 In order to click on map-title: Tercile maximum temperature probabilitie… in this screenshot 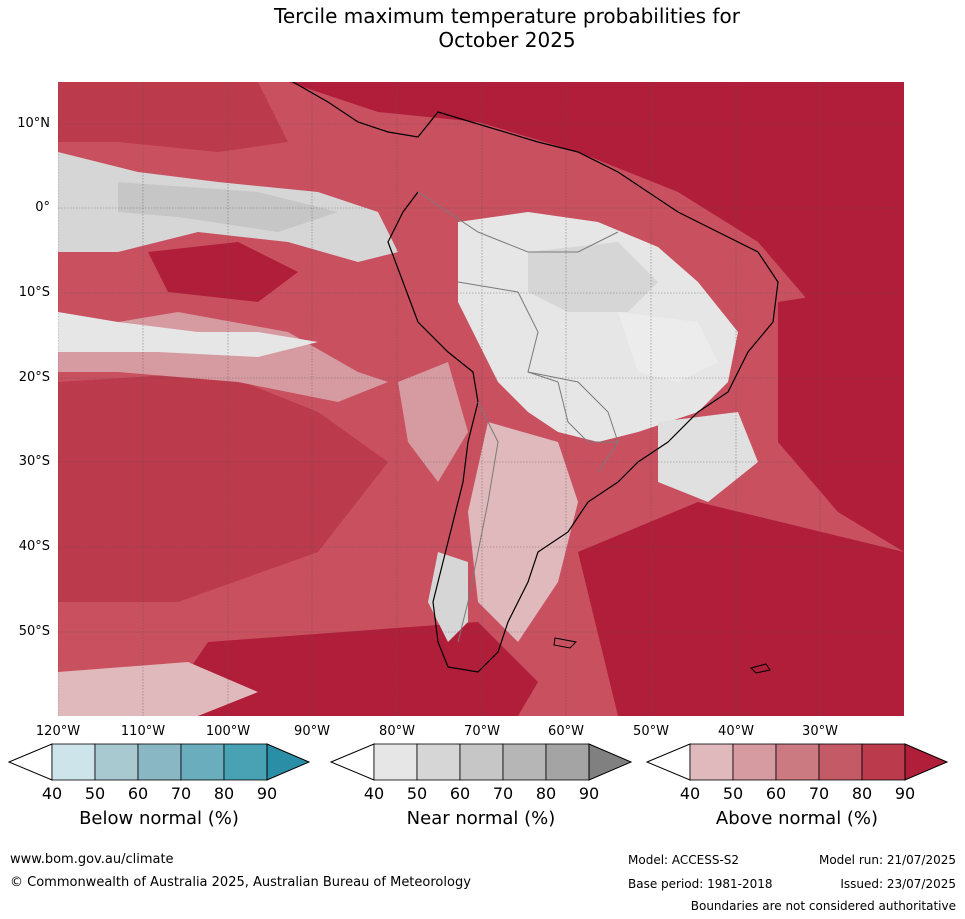, I will do `click(482, 28)`.